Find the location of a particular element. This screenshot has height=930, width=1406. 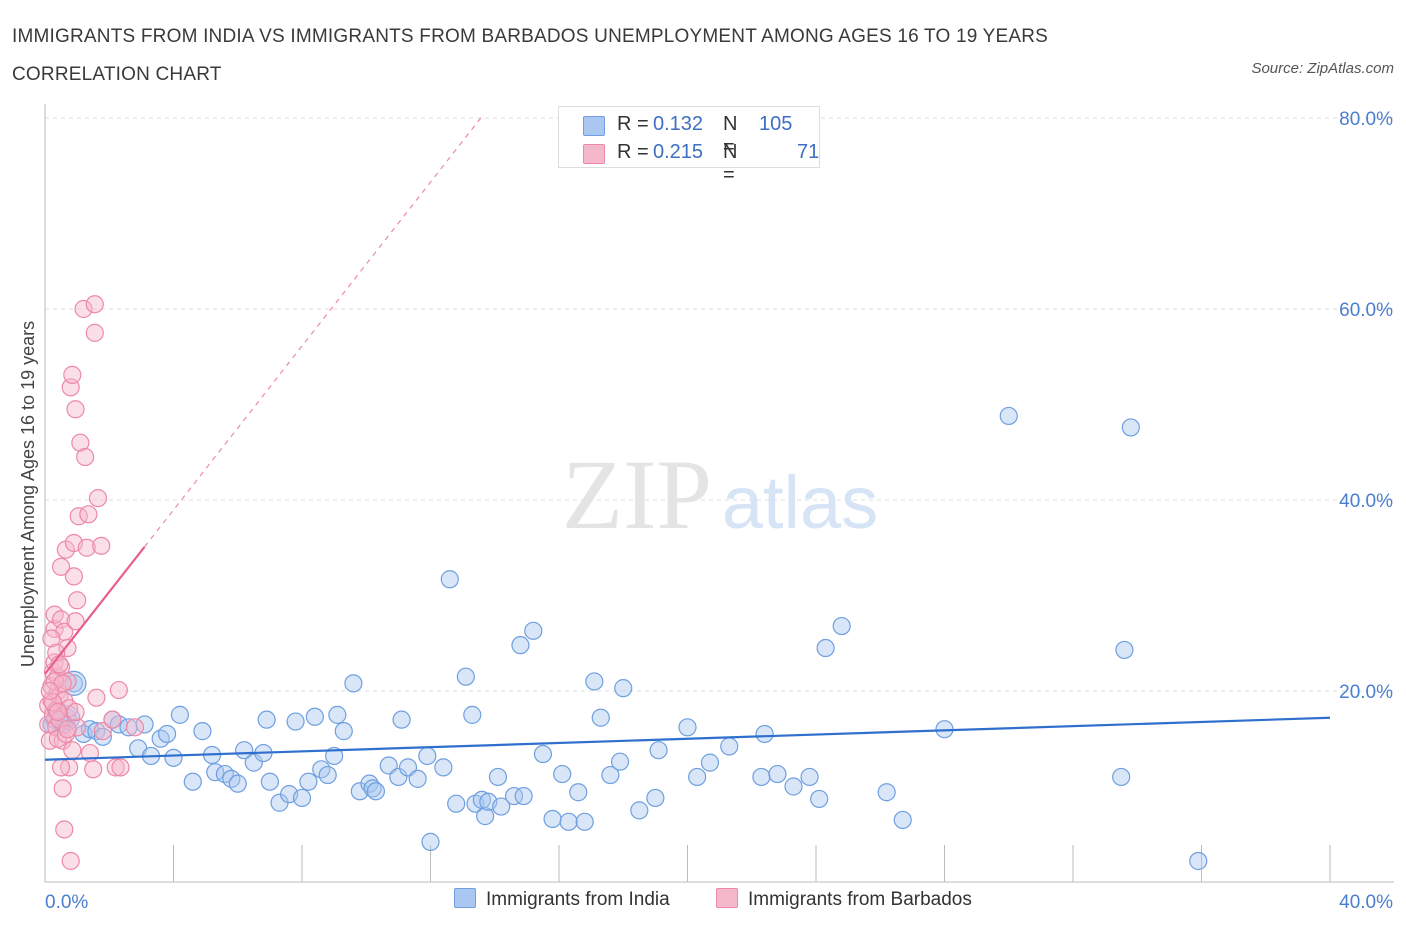

legend-r-value: 0.132 is located at coordinates (678, 124).